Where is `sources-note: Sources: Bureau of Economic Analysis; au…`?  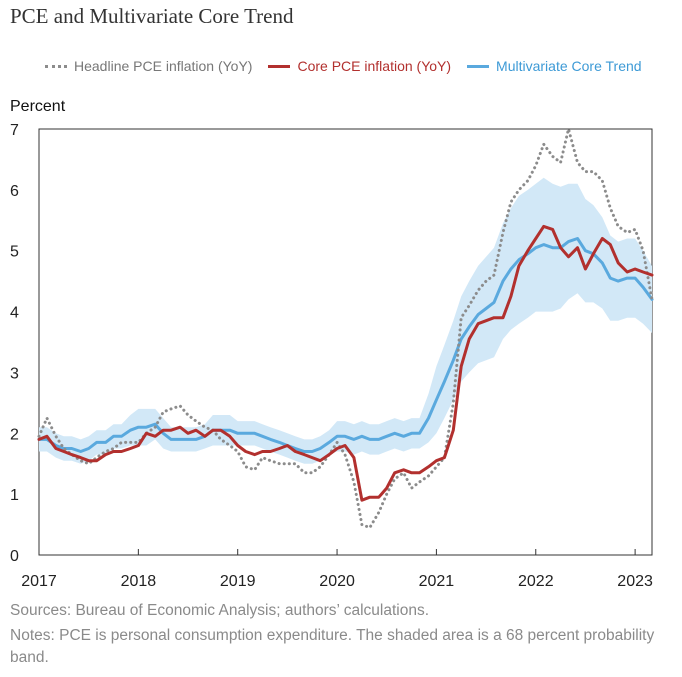 sources-note: Sources: Bureau of Economic Analysis; au… is located at coordinates (219, 610).